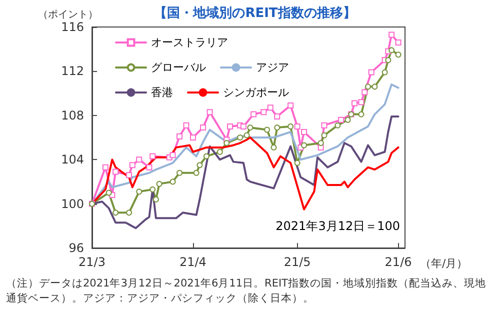 The width and height of the screenshot is (501, 320). I want to click on y-axis-title: （ポイント）, so click(68, 15).